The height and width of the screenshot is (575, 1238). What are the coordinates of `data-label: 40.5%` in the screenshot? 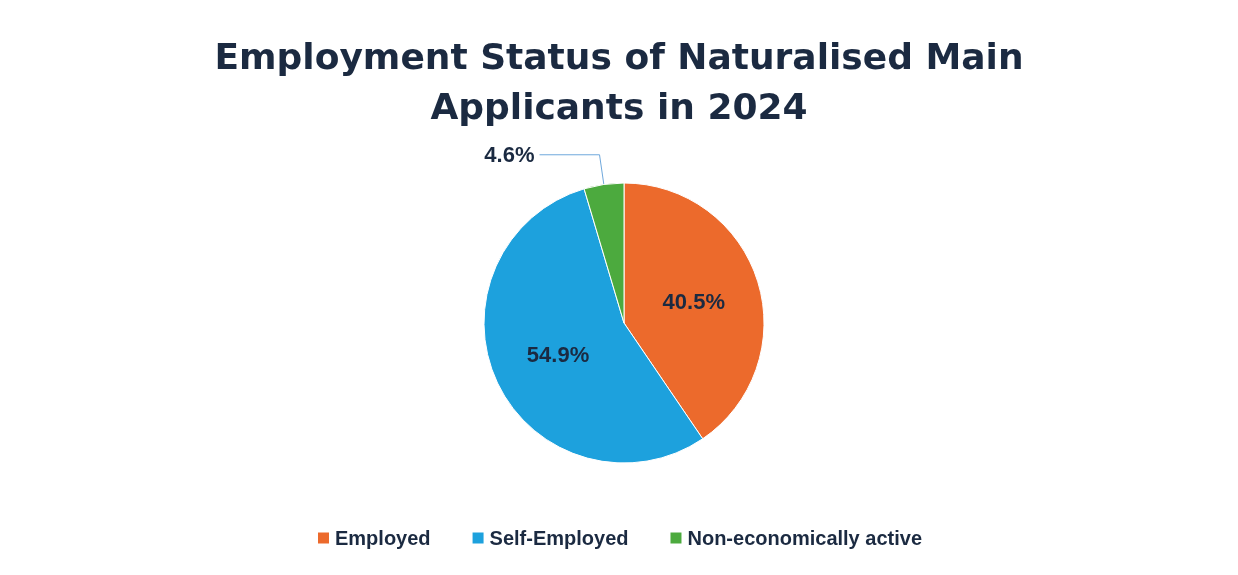 It's located at (693, 302).